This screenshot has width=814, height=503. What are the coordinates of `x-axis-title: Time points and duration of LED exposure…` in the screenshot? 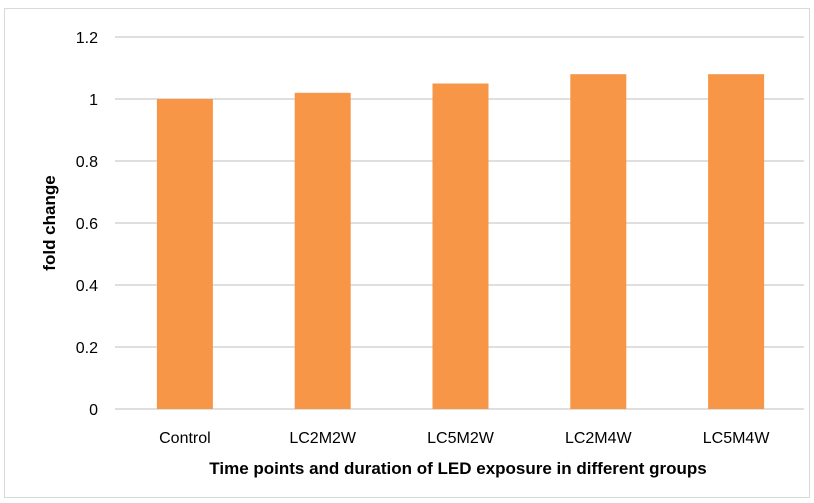 It's located at (457, 468).